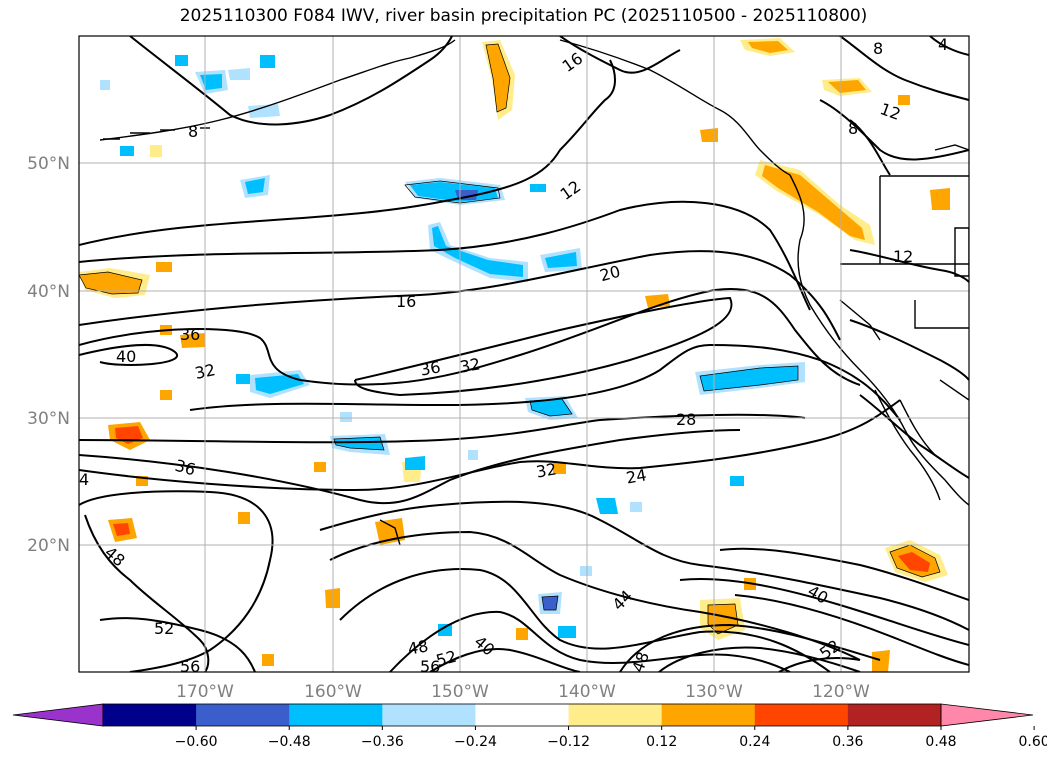 Image resolution: width=1047 pixels, height=765 pixels. I want to click on colorbar-extend-high, so click(987, 715).